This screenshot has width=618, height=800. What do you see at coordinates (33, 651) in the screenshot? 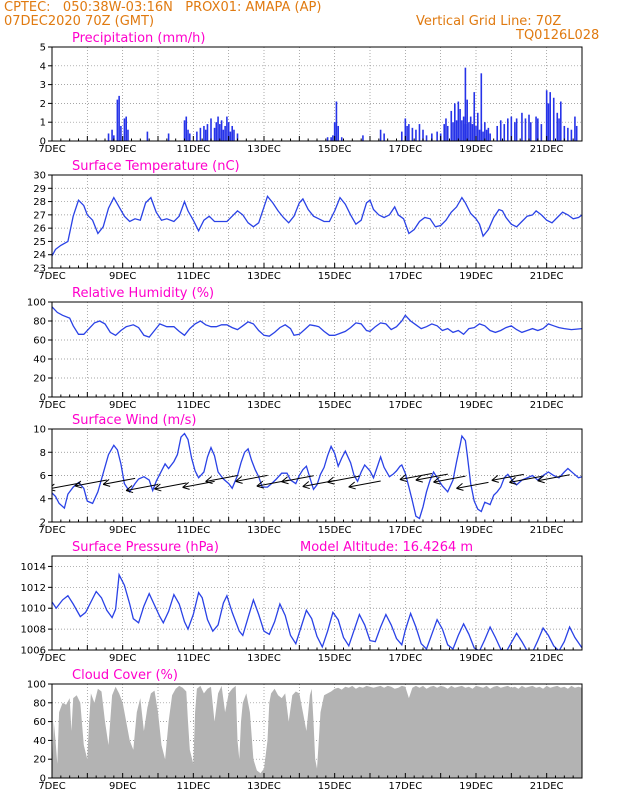
I see `y-tick-label: 1006` at bounding box center [33, 651].